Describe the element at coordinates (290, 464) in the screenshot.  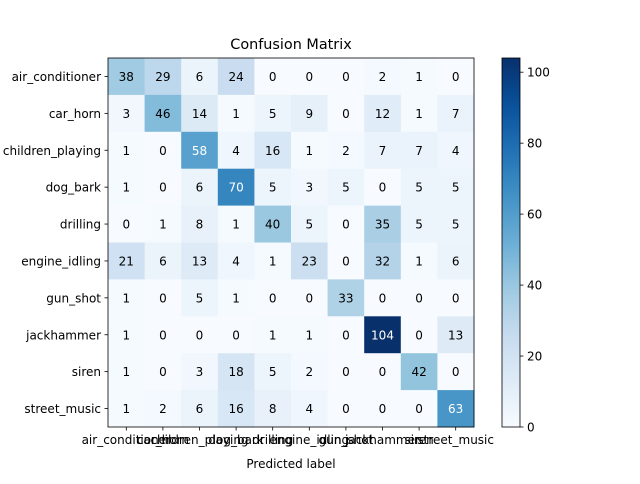
I see `x-axis-label: Predicted label` at that location.